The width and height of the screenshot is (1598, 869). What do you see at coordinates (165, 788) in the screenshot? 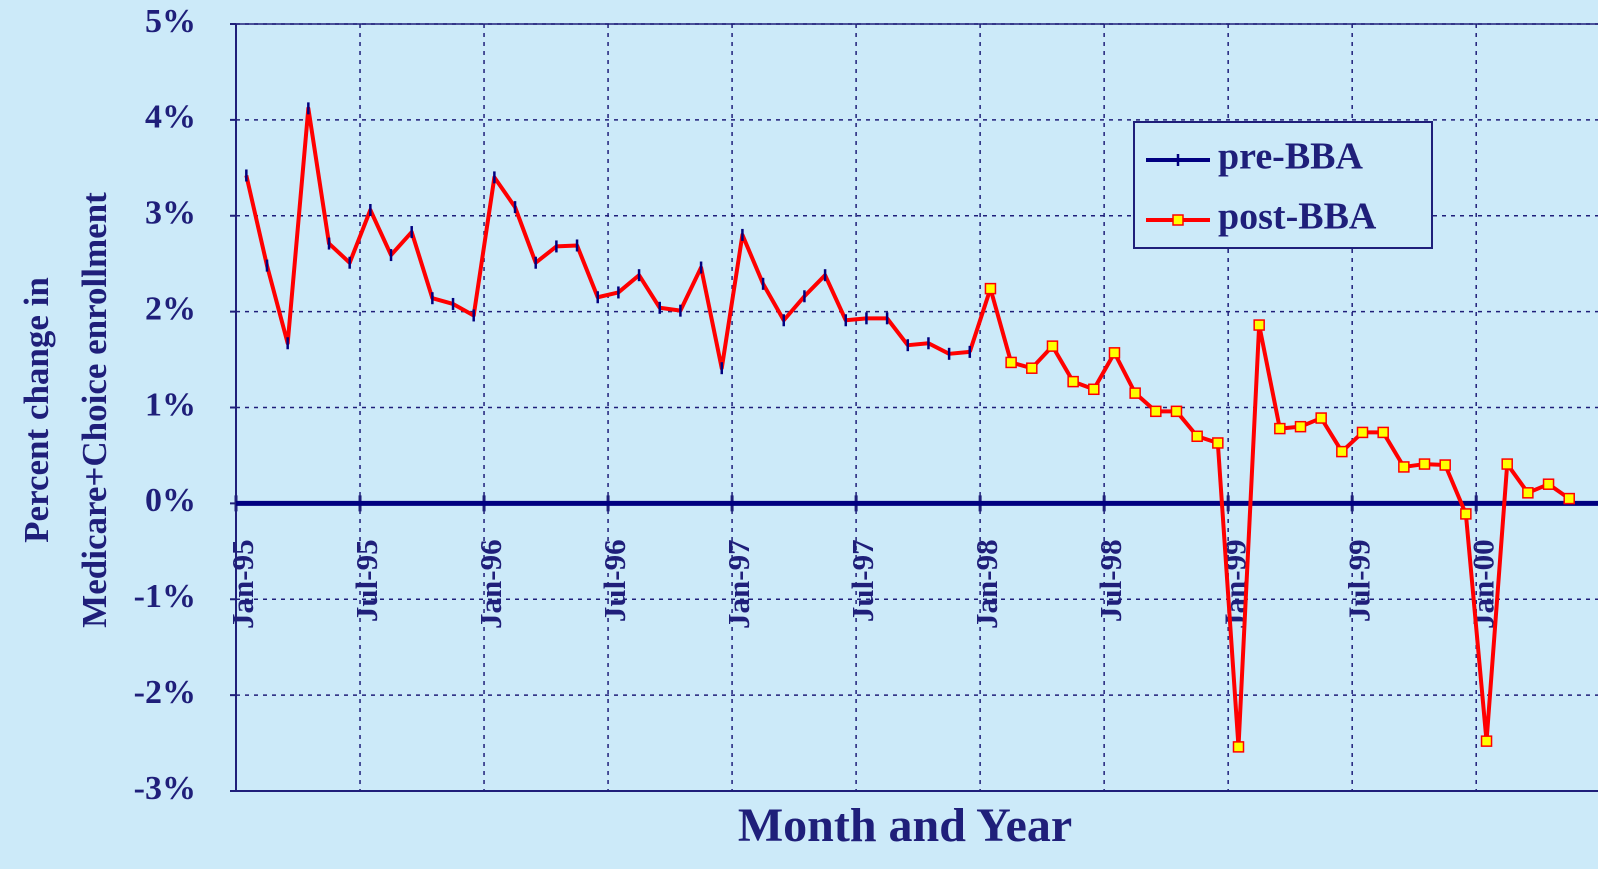
I see `y-tick-label: -3%` at bounding box center [165, 788].